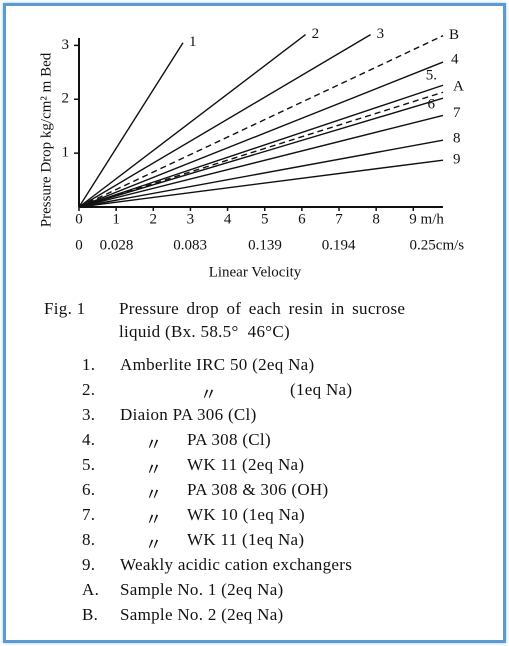 The width and height of the screenshot is (509, 646). What do you see at coordinates (426, 219) in the screenshot?
I see `x-tick-label: 9 m/h` at bounding box center [426, 219].